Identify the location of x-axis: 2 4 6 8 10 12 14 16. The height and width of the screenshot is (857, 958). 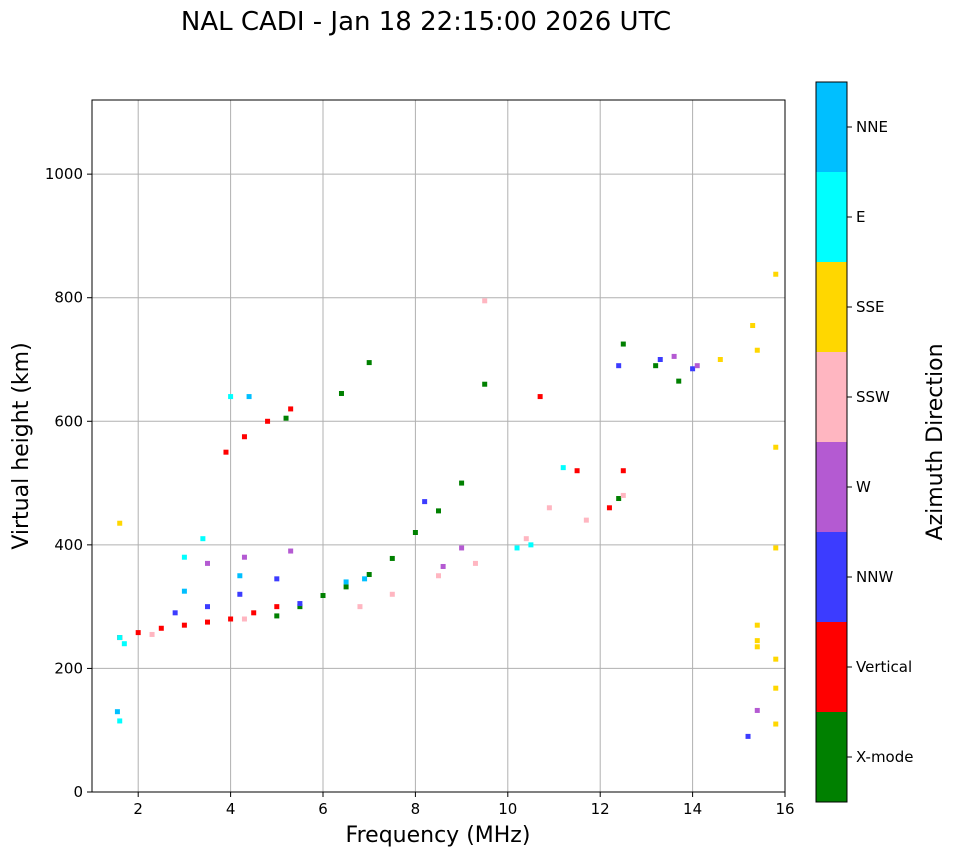
(464, 805).